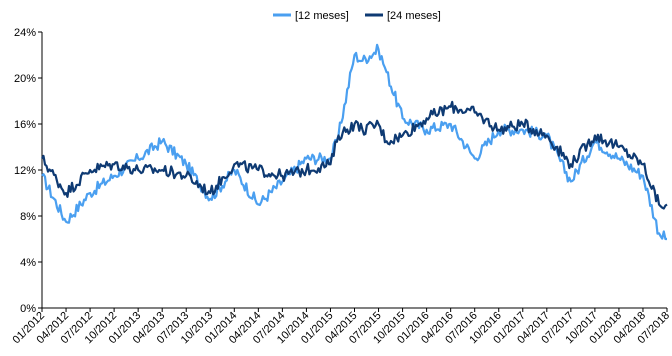  Describe the element at coordinates (28, 217) in the screenshot. I see `y-tick-label: 8%` at that location.